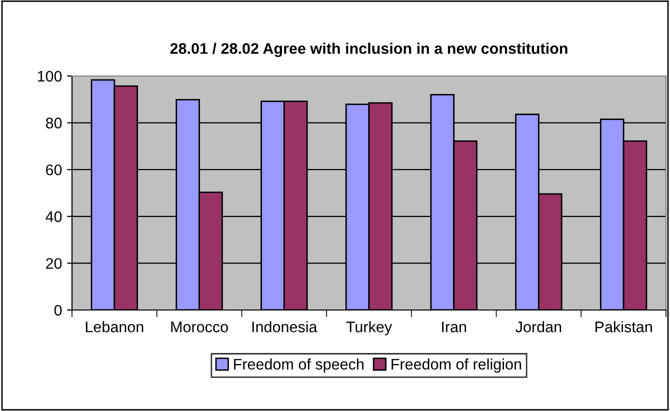 Image resolution: width=670 pixels, height=411 pixels. What do you see at coordinates (369, 50) in the screenshot?
I see `chart-title: 28.01 / 28.02 Agree with inclusion in a new constitution` at bounding box center [369, 50].